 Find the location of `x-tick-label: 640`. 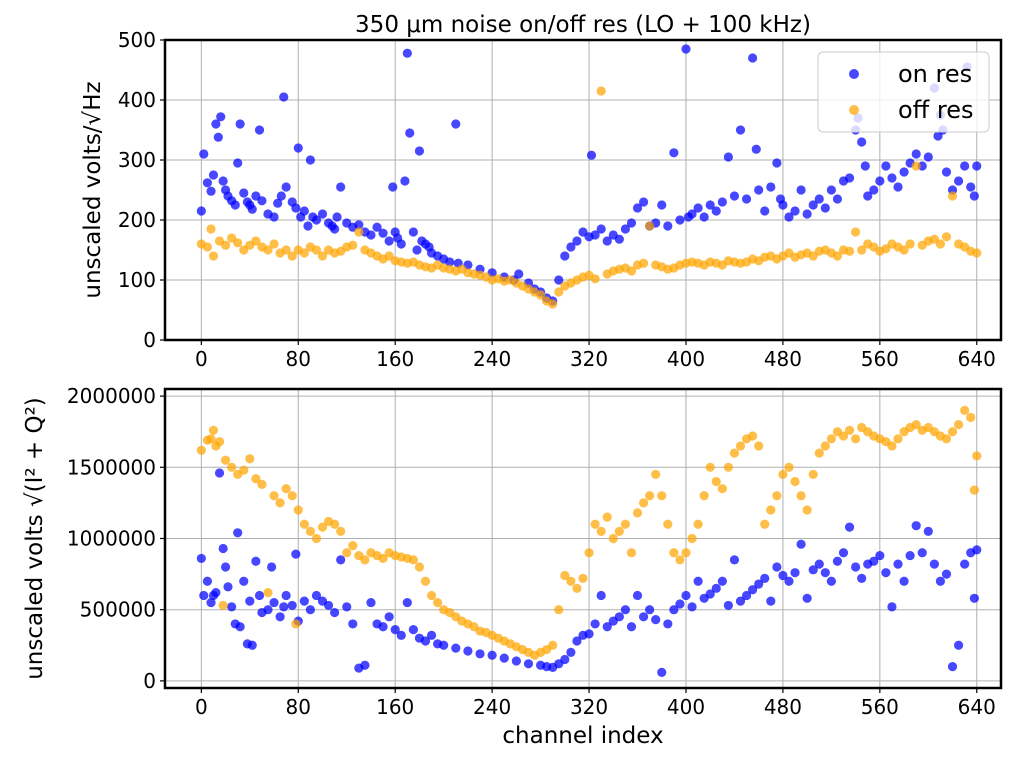

x-tick-label: 640 is located at coordinates (977, 359).